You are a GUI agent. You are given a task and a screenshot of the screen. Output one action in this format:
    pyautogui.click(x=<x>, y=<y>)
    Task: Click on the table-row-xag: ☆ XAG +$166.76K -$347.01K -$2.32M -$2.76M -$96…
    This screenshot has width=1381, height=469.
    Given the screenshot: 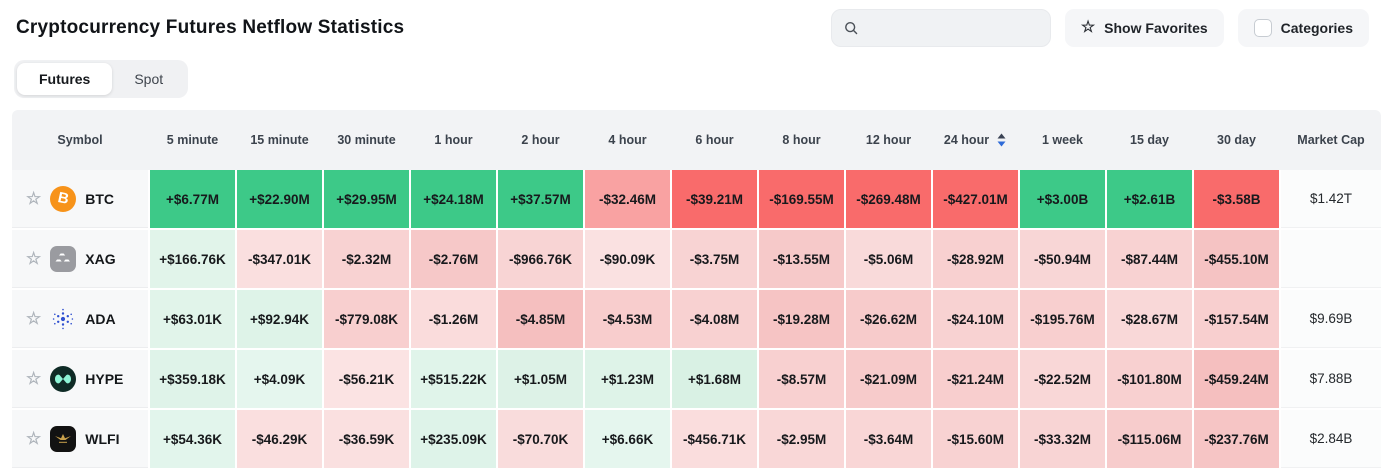 What is the action you would take?
    pyautogui.click(x=696, y=259)
    